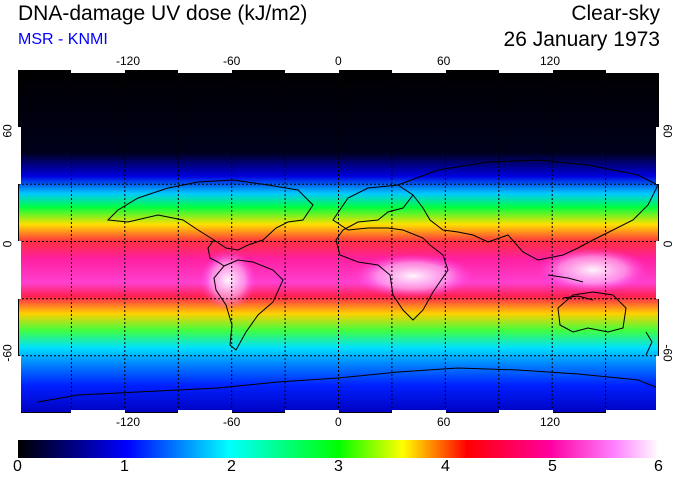  What do you see at coordinates (338, 466) in the screenshot?
I see `colorbar-label: 3` at bounding box center [338, 466].